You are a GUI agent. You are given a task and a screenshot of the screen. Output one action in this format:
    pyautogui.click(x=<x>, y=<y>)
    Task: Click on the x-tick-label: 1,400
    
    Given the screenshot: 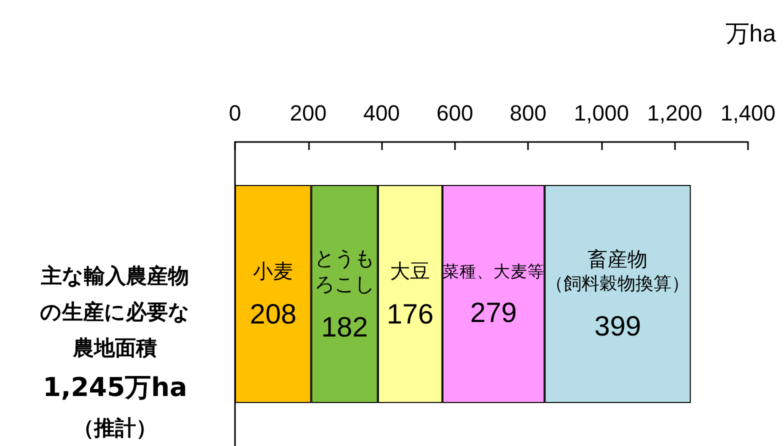 What is the action you would take?
    pyautogui.click(x=748, y=113)
    